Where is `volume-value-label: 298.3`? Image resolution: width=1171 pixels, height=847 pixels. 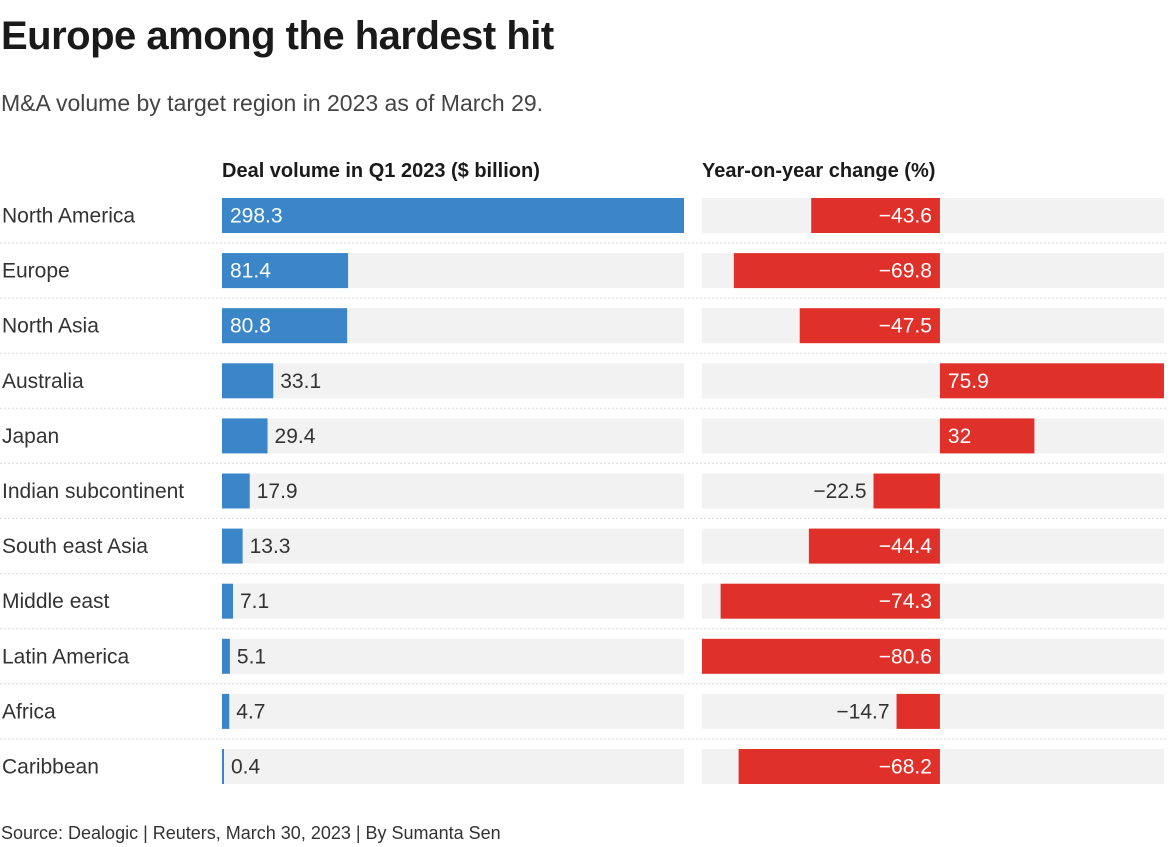 volume-value-label: 298.3 is located at coordinates (256, 216).